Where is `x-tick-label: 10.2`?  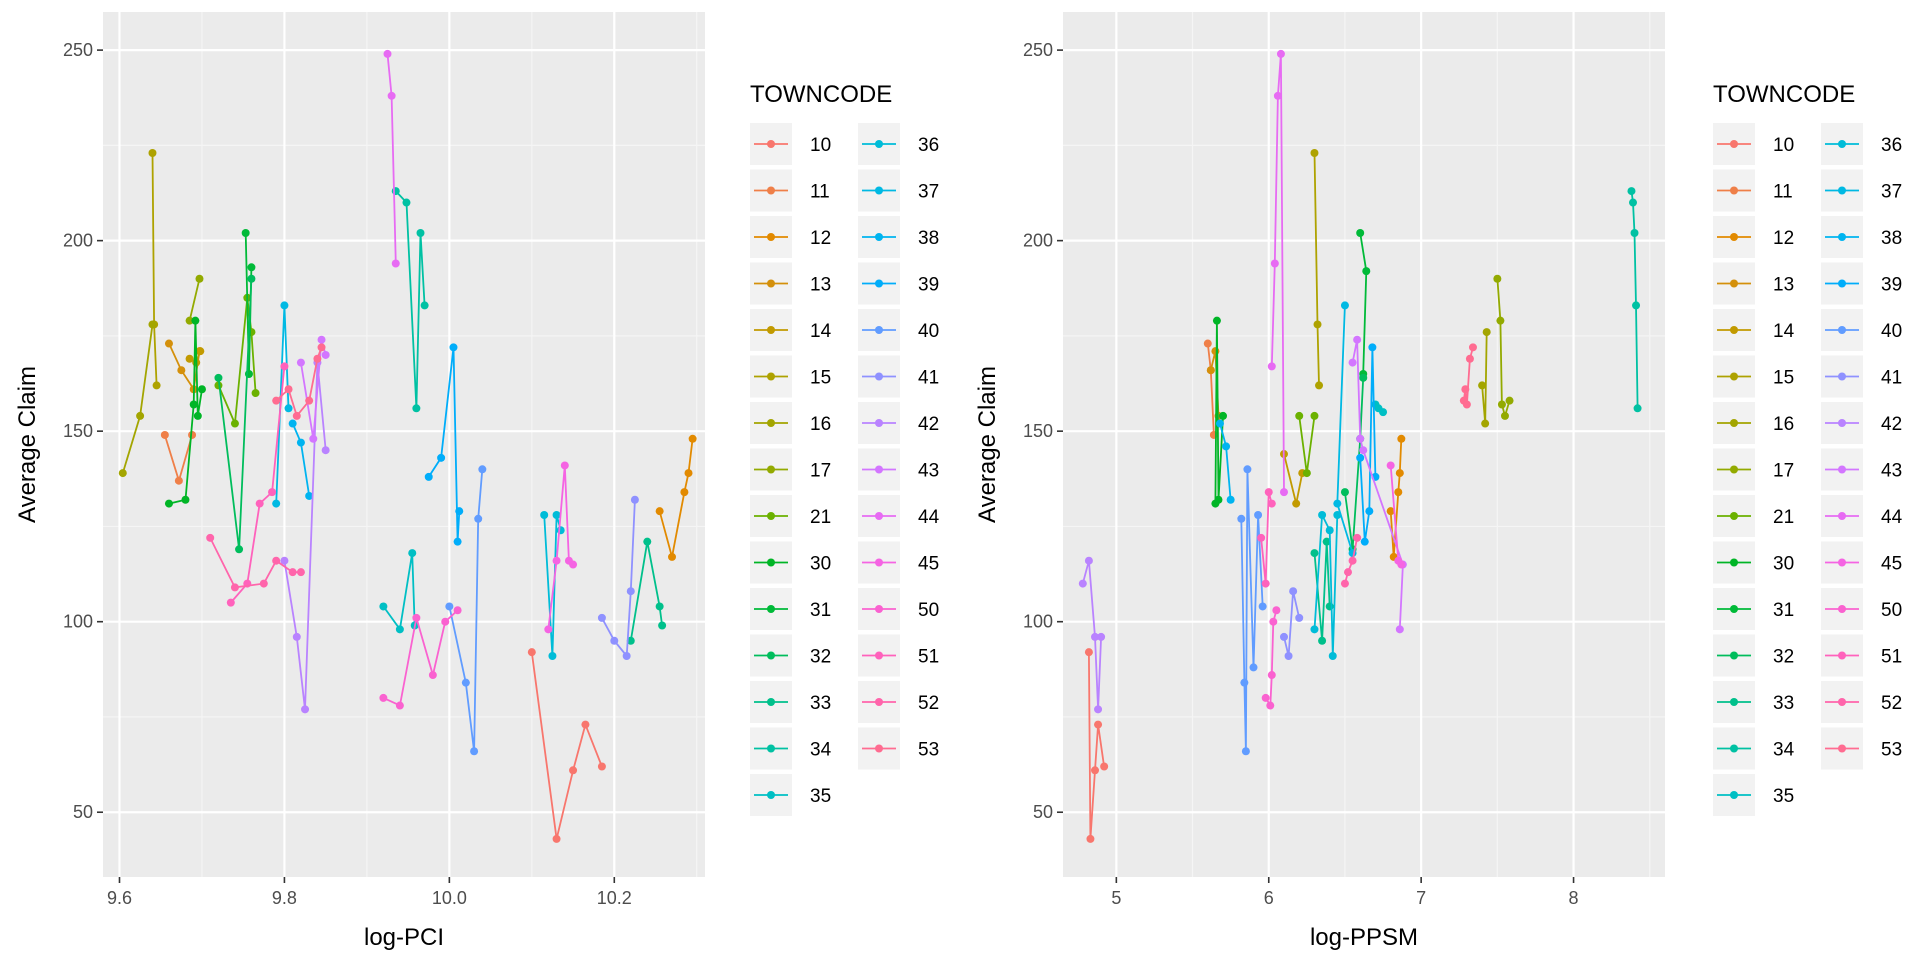 x-tick-label: 10.2 is located at coordinates (614, 898).